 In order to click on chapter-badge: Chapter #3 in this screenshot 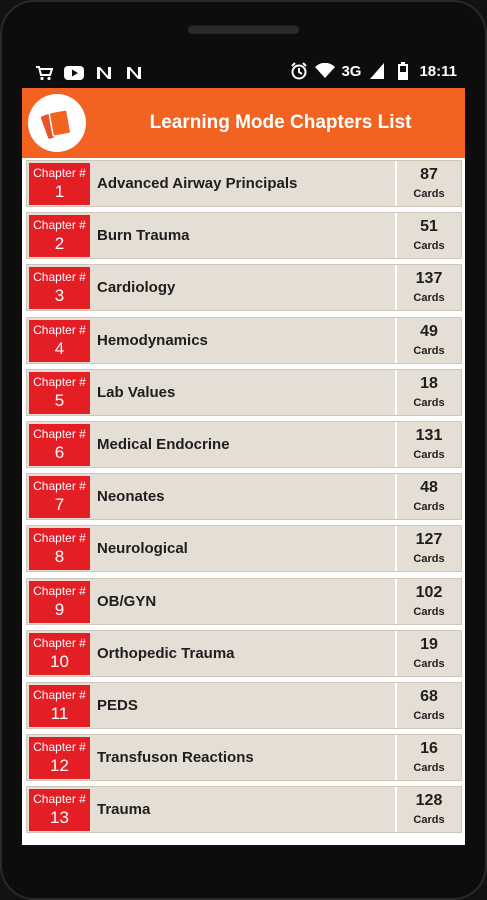, I will do `click(59, 288)`.